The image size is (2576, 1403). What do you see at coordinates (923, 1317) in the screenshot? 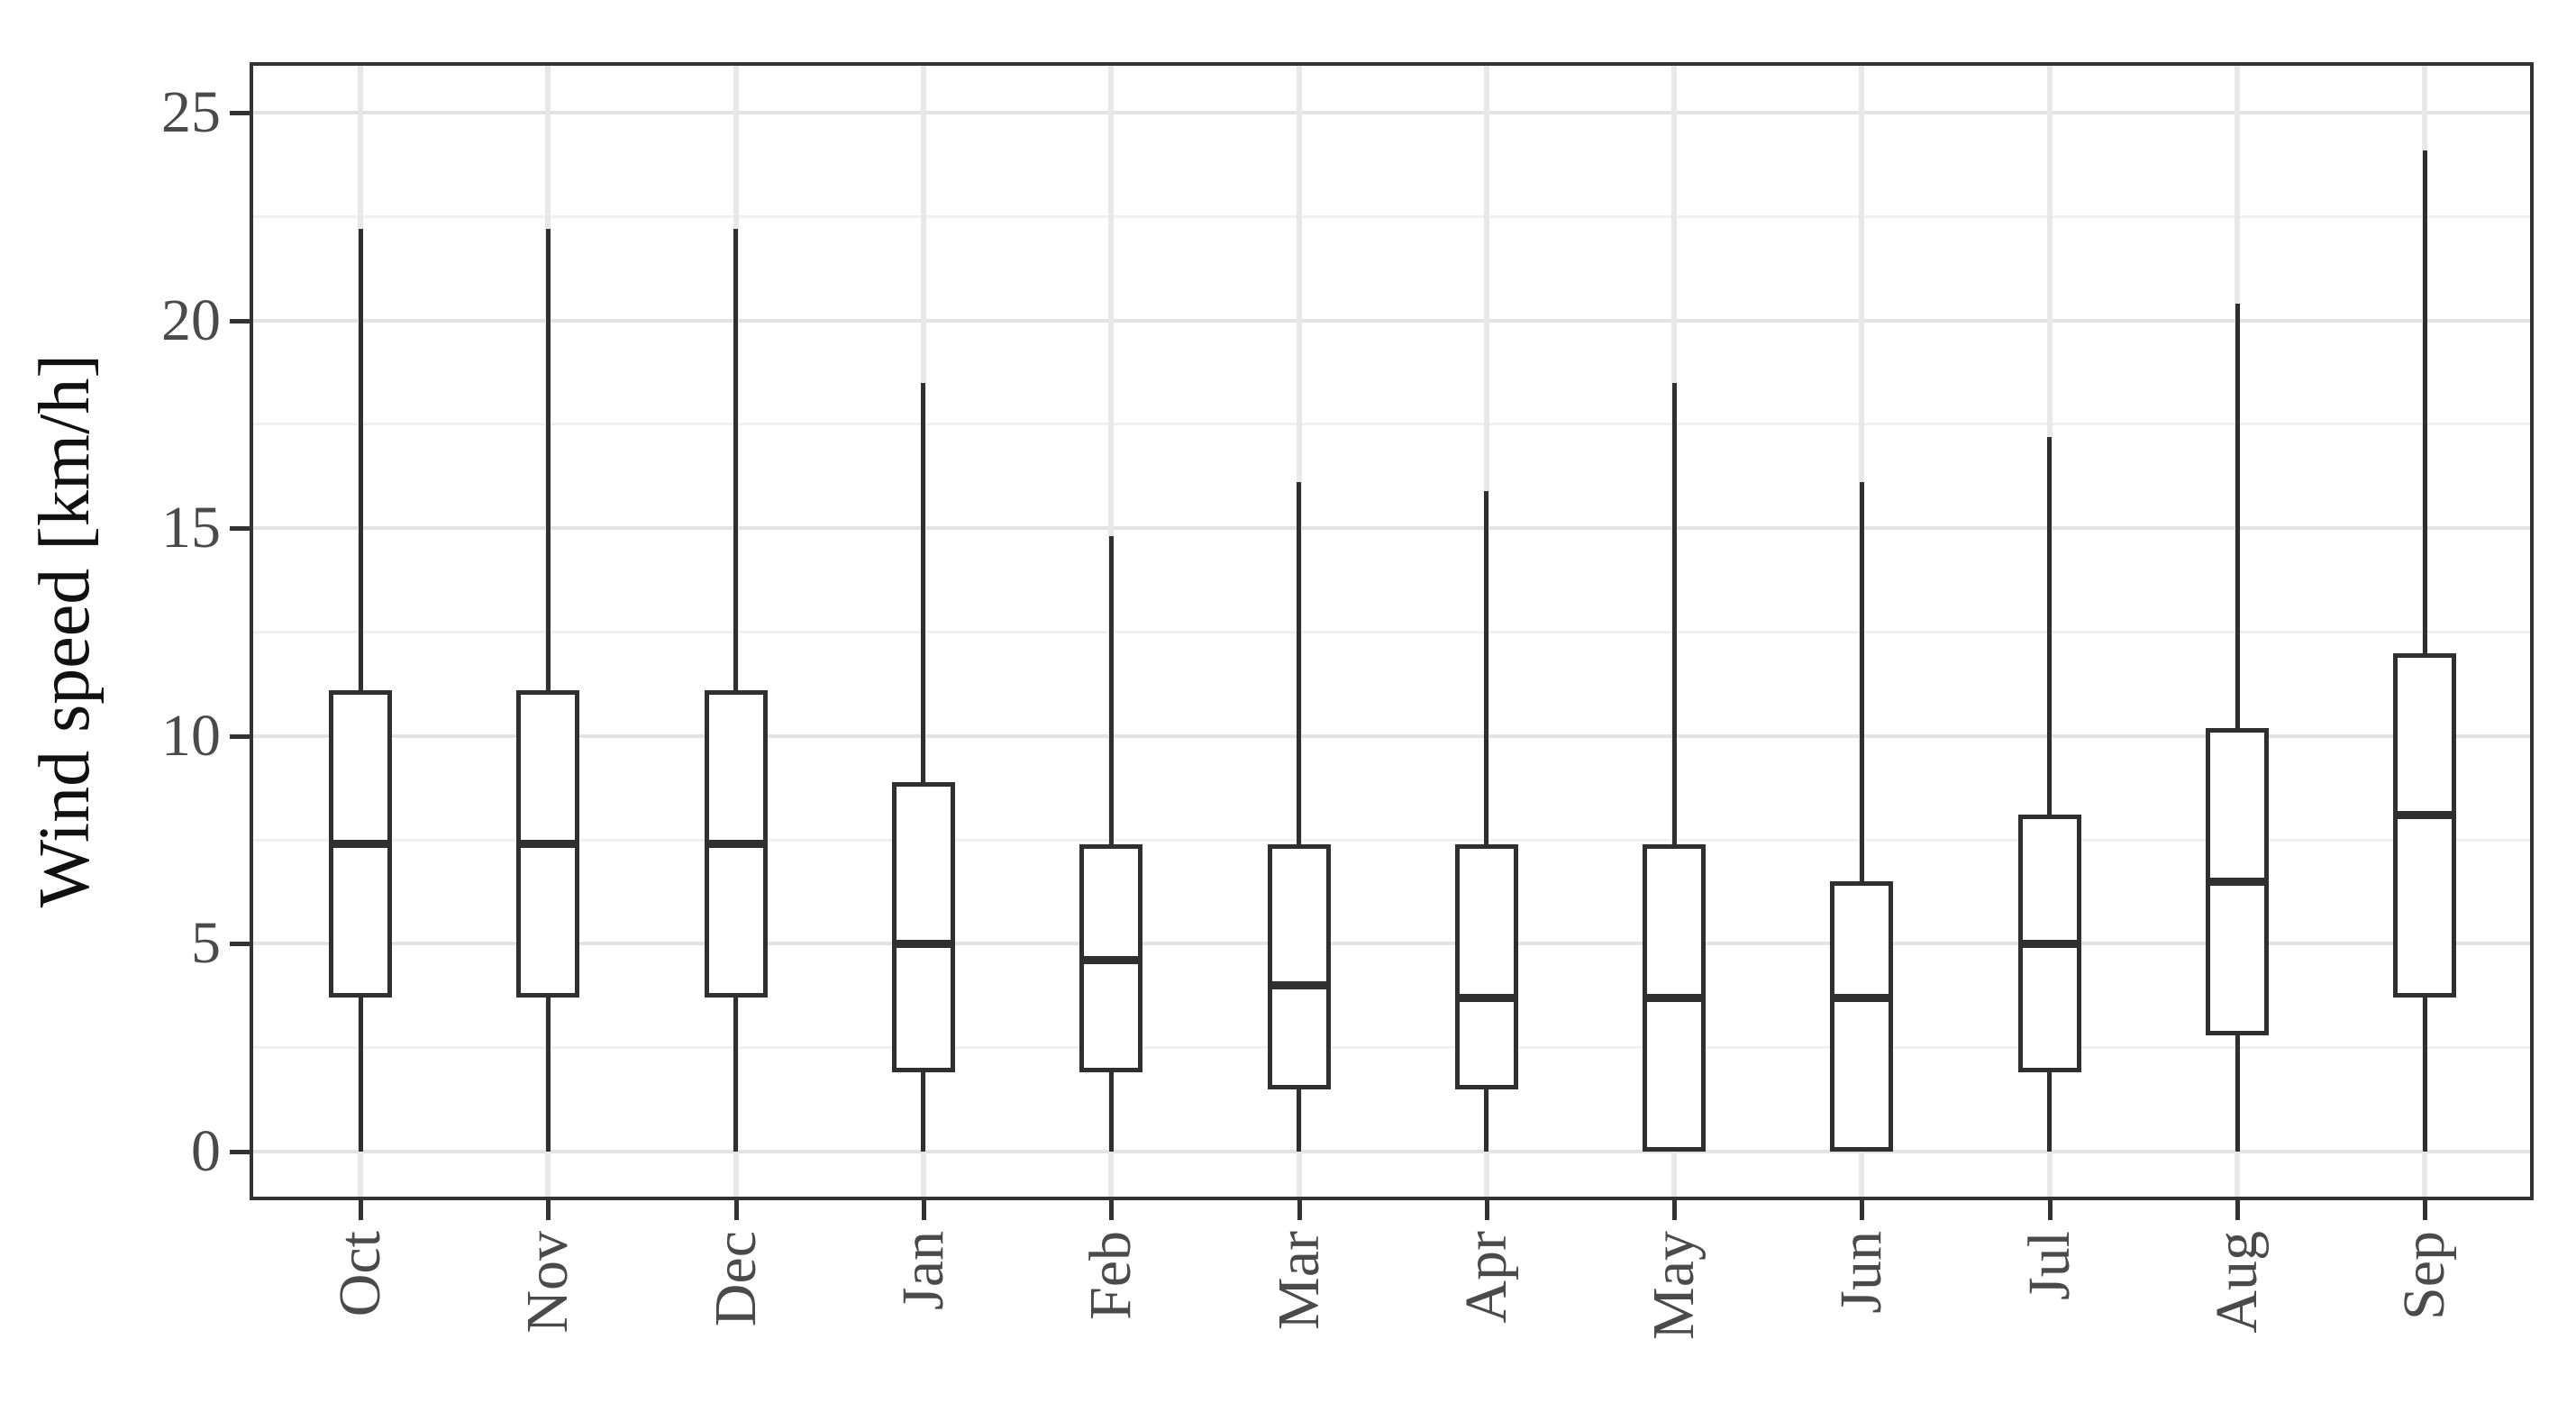
I see `x-tick-label-wrap: Jan` at bounding box center [923, 1317].